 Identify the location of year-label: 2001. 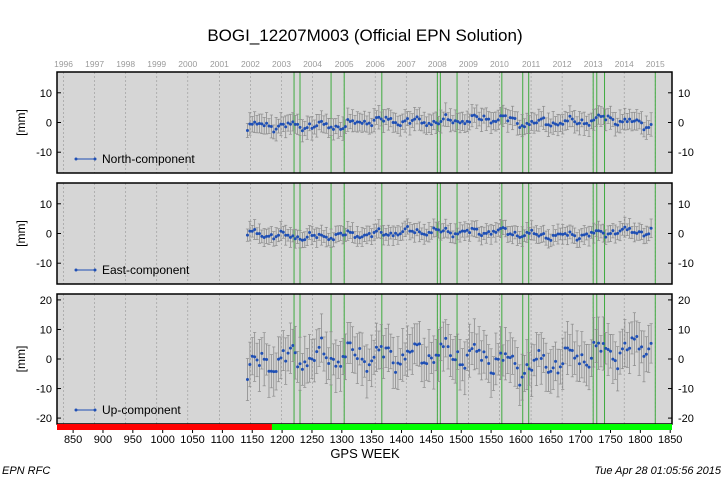
(219, 64).